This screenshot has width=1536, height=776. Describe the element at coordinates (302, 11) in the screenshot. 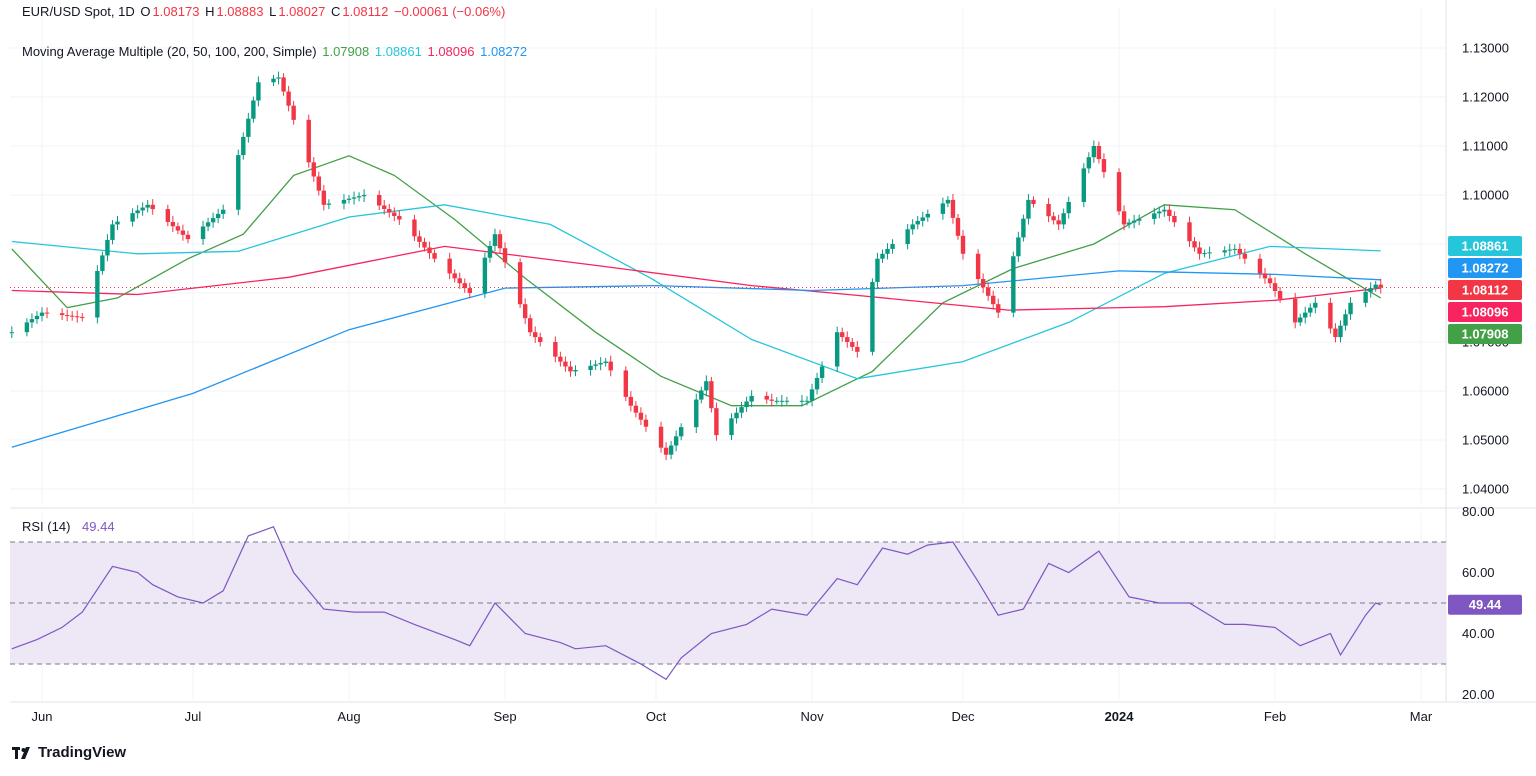

I see `low-value: 1.08027` at that location.